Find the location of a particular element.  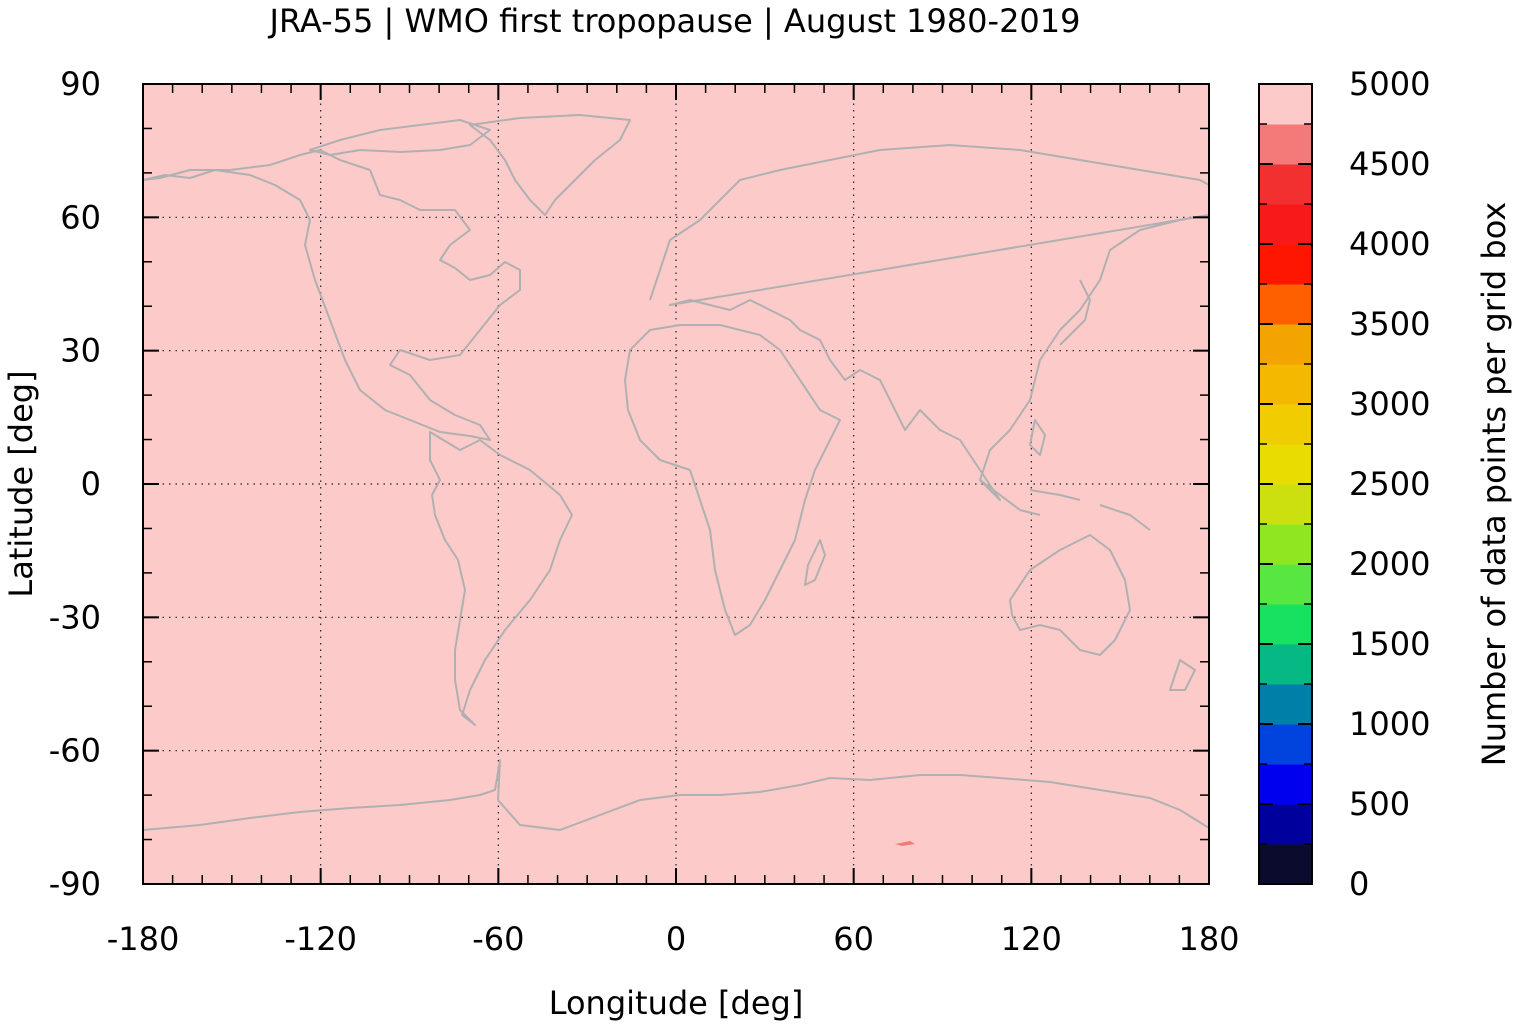

x-tick-label: -180 is located at coordinates (143, 939).